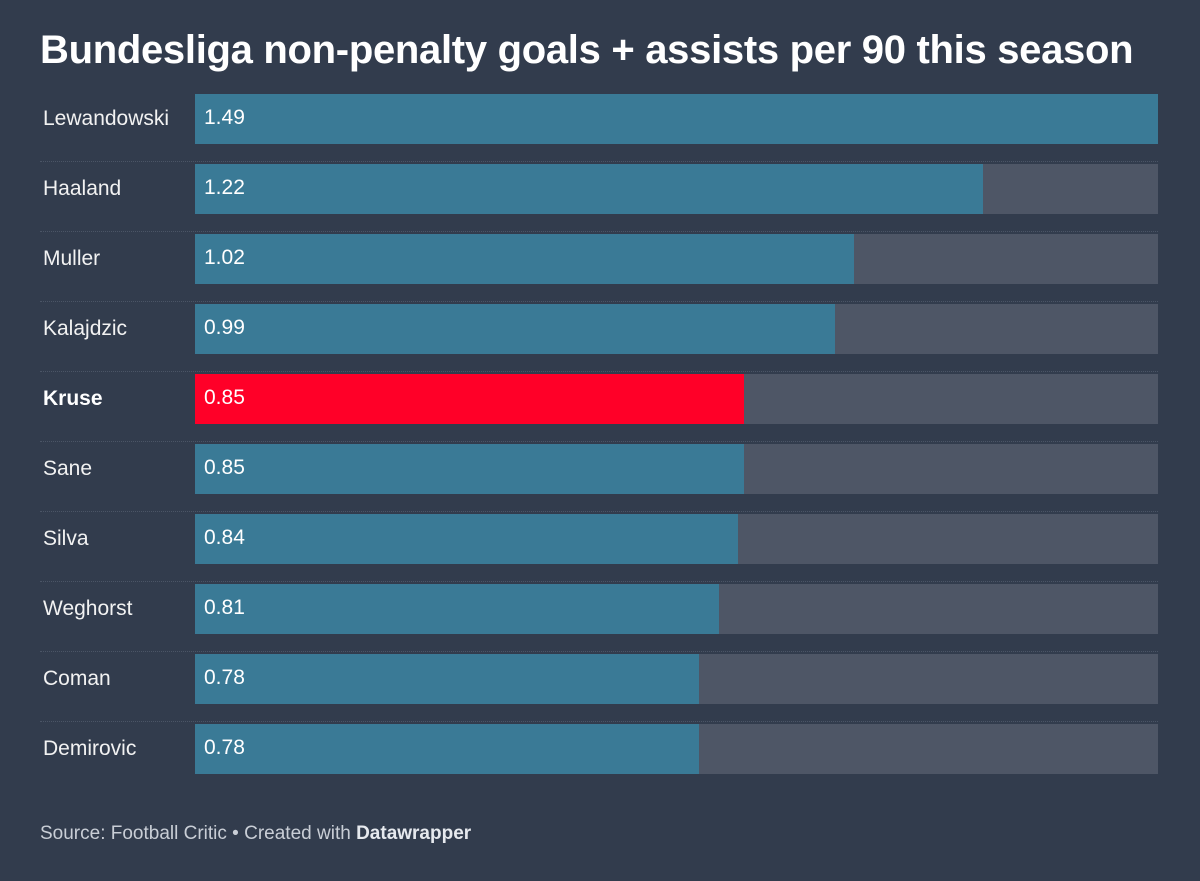 The width and height of the screenshot is (1200, 881). I want to click on data-label: 0.99, so click(224, 327).